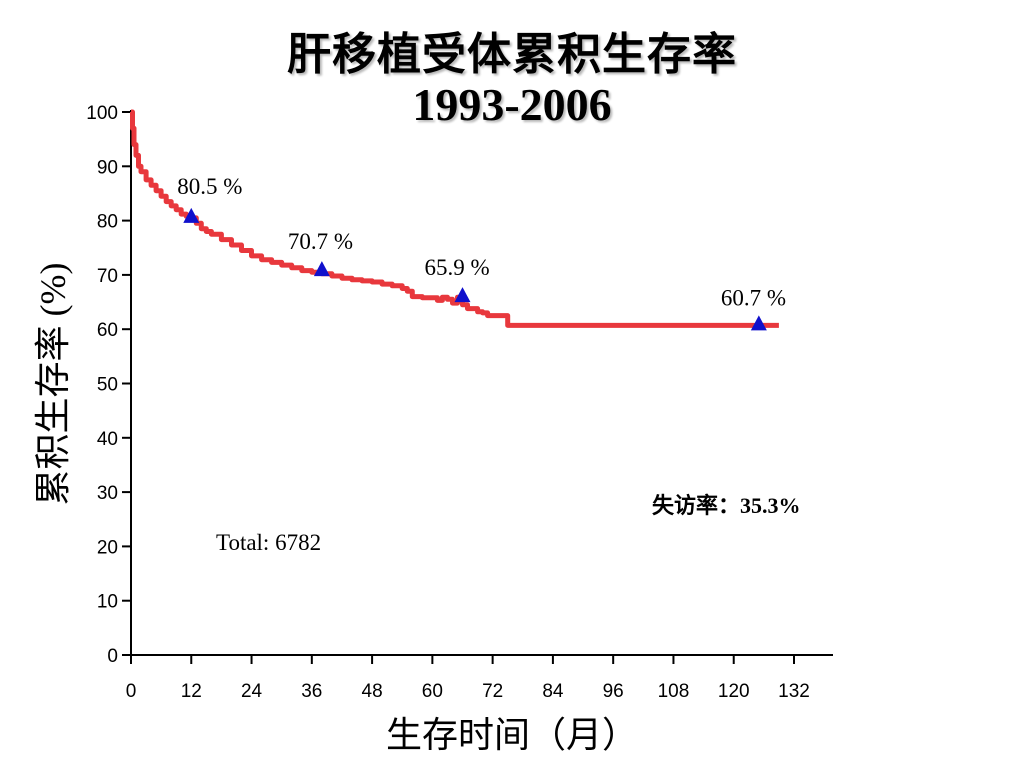  What do you see at coordinates (553, 691) in the screenshot?
I see `x-tick-label: 84` at bounding box center [553, 691].